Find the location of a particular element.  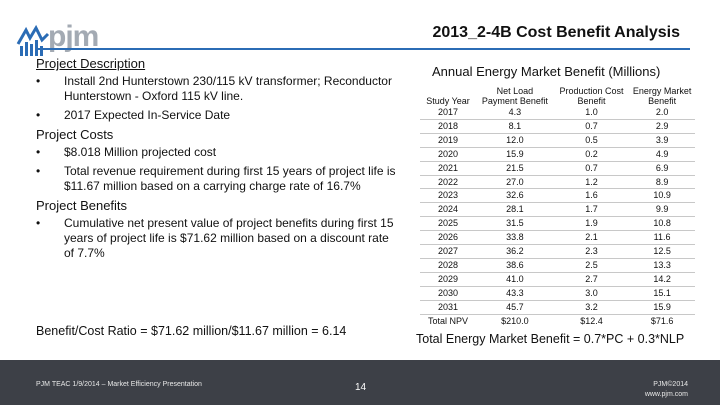

table-cell: 2031 is located at coordinates (448, 307).